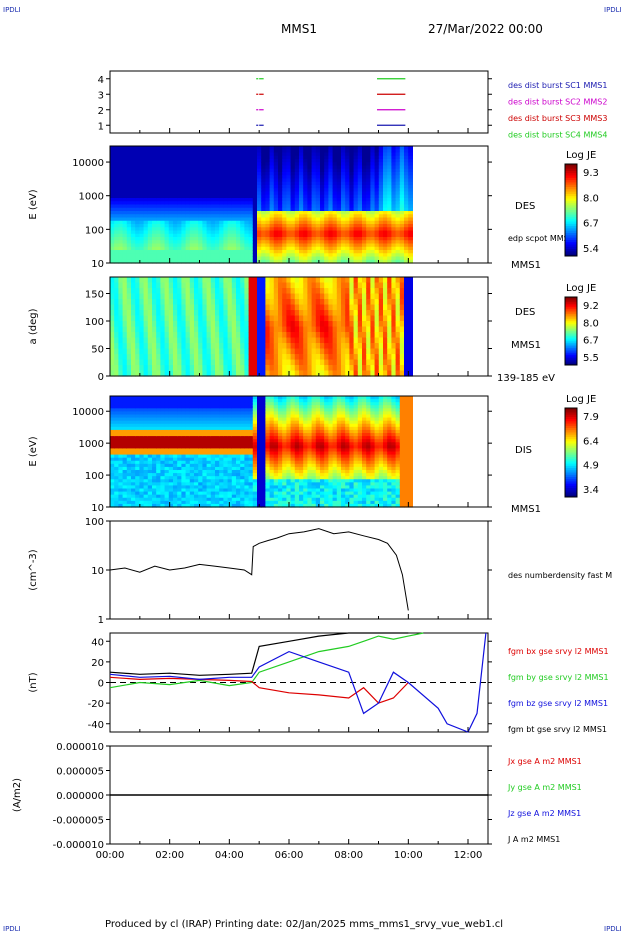  Describe the element at coordinates (485, 29) in the screenshot. I see `date-title: 27/Mar/2022 00:00` at that location.